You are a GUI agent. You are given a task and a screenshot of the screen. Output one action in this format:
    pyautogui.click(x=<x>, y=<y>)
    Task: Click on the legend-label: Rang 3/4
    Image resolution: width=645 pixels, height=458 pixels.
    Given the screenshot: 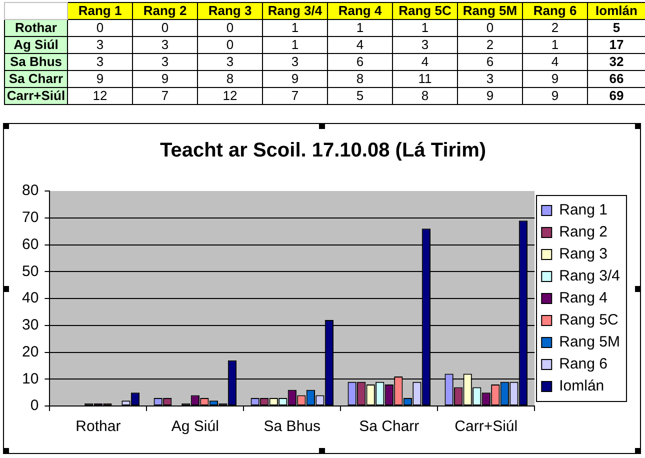 What is the action you would take?
    pyautogui.click(x=589, y=276)
    